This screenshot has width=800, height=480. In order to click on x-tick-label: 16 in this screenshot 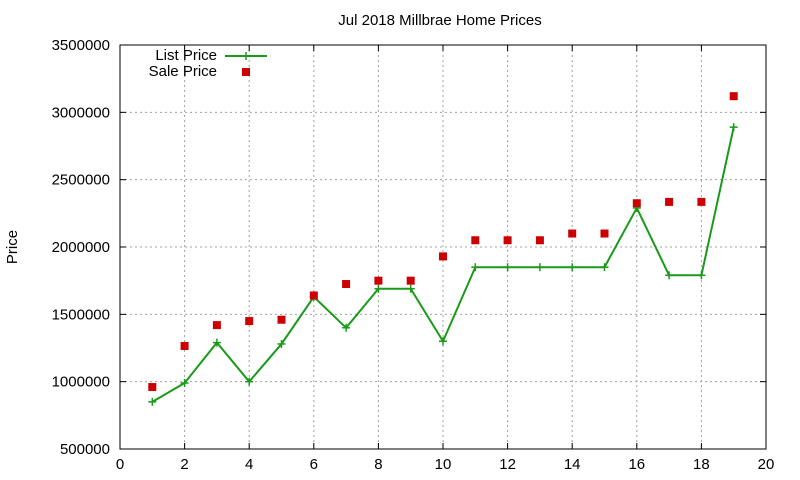, I will do `click(636, 464)`.